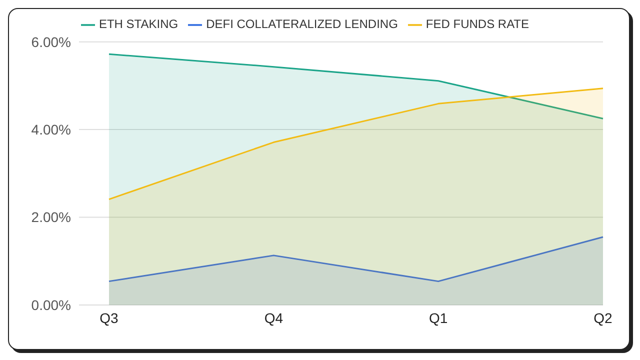 This screenshot has width=640, height=360. I want to click on x-tick-label: Q1, so click(438, 318).